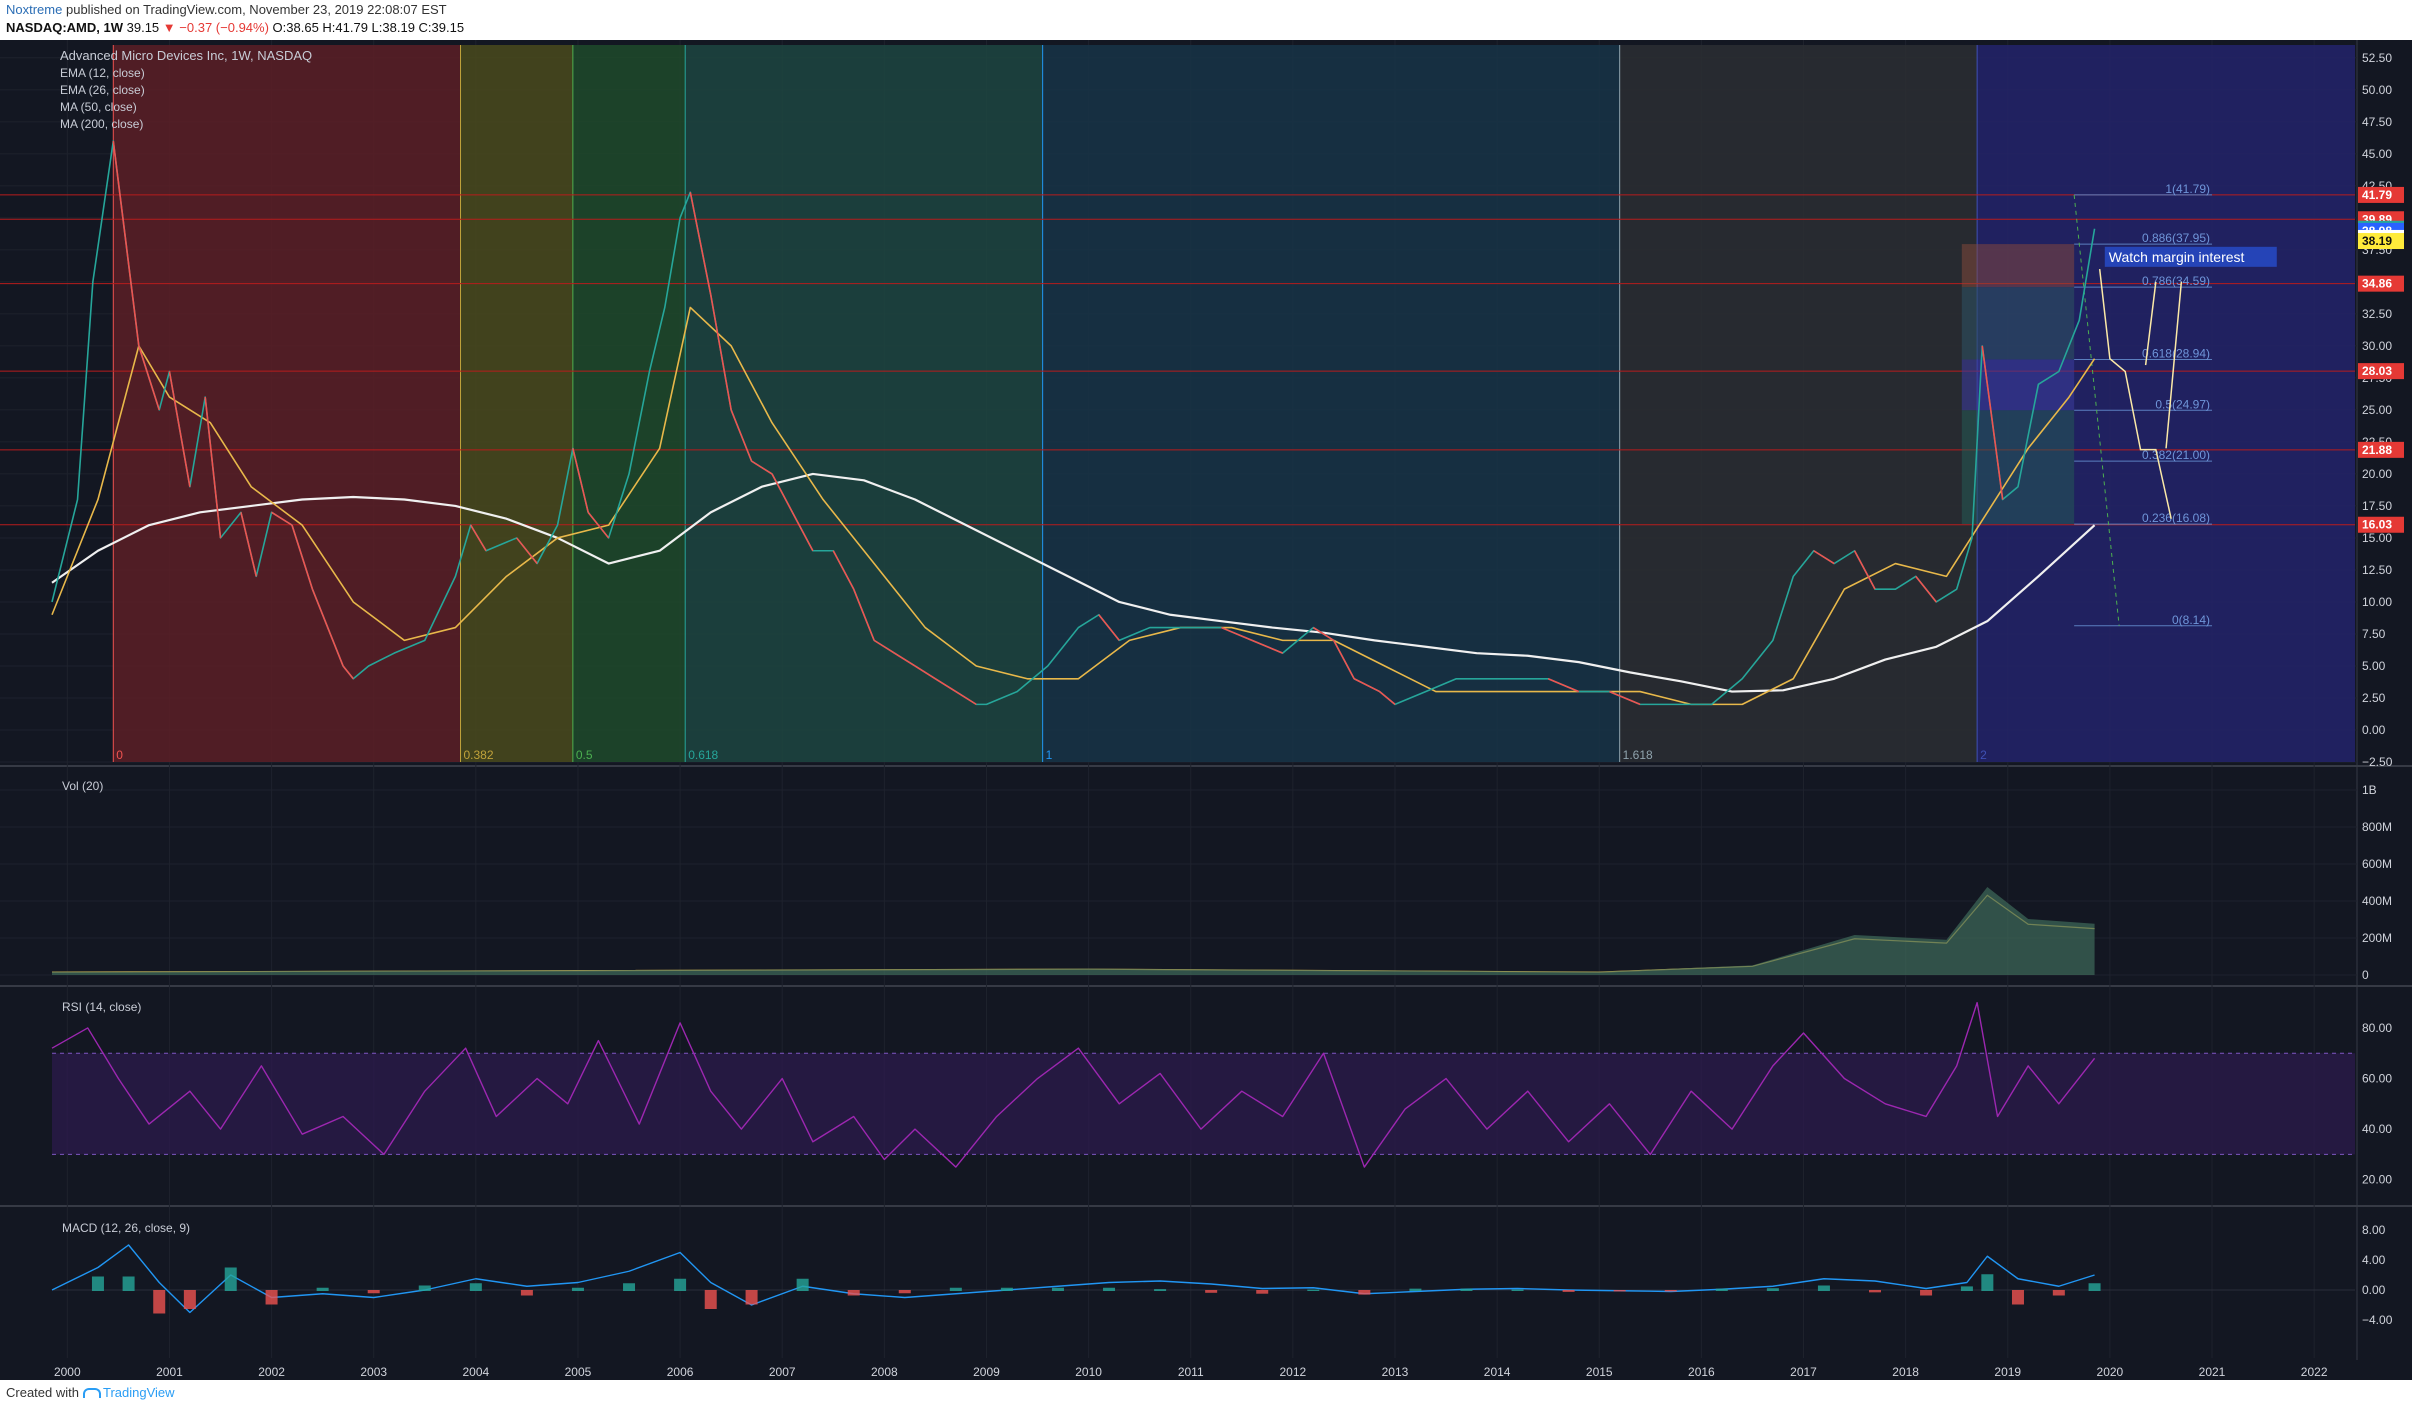  What do you see at coordinates (2374, 1290) in the screenshot?
I see `macd-axis-label: 0.00` at bounding box center [2374, 1290].